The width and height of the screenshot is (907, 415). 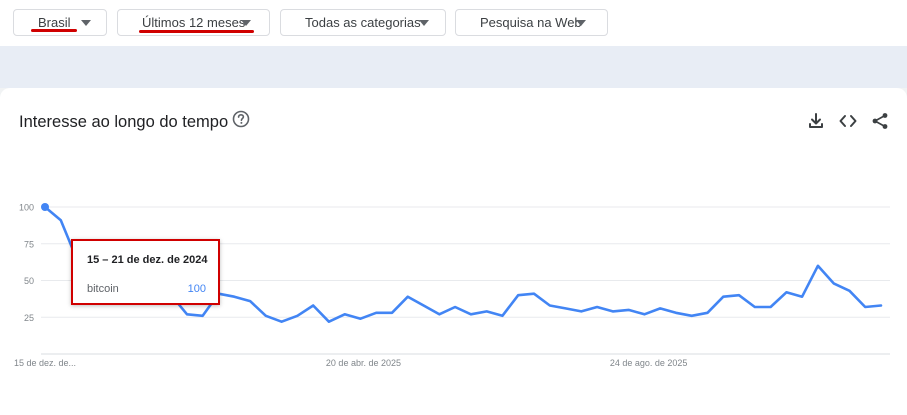 I want to click on card-title: Interesse ao longo do tempo, so click(x=124, y=122).